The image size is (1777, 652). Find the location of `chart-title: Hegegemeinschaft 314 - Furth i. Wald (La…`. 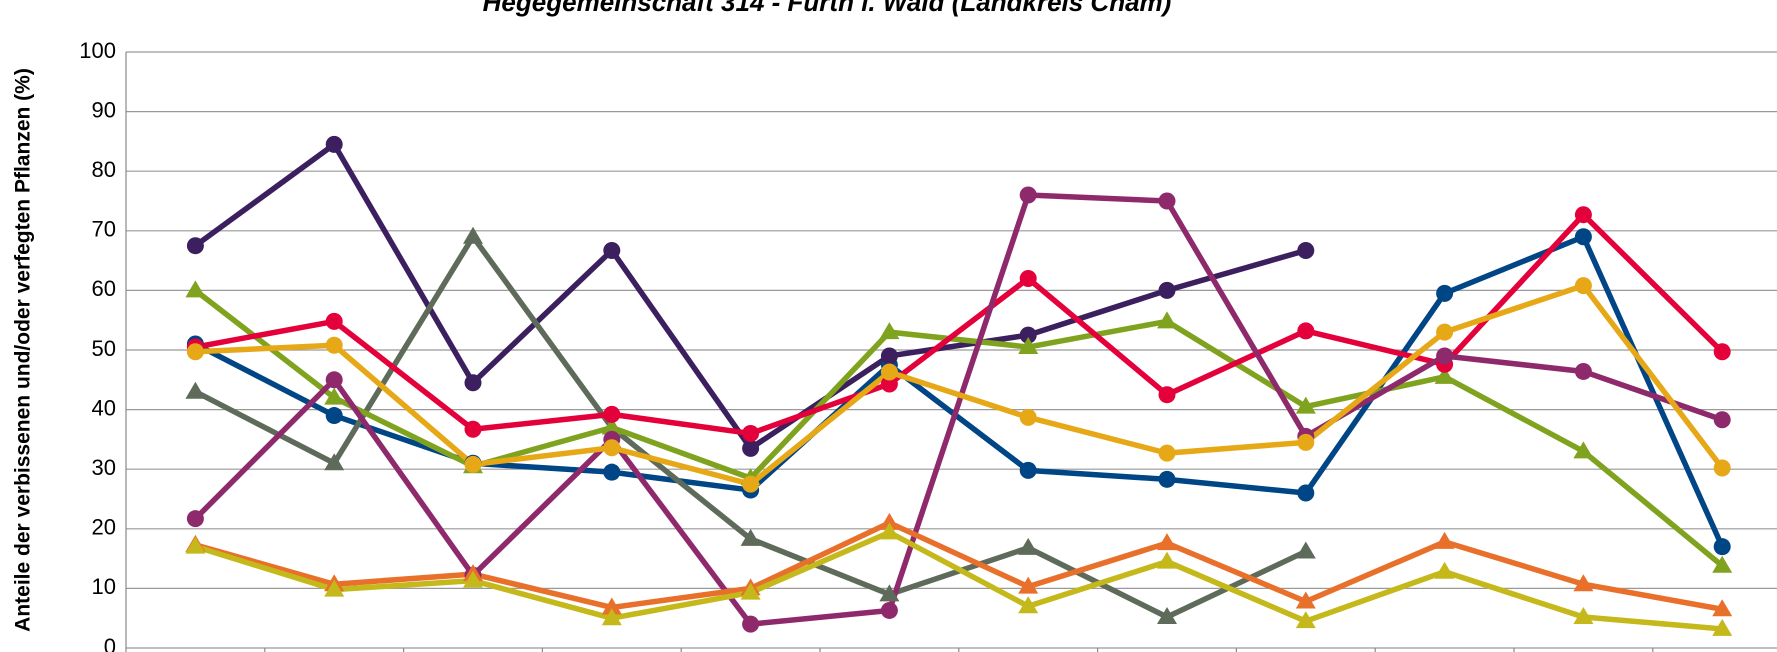

chart-title: Hegegemeinschaft 314 - Furth i. Wald (La… is located at coordinates (827, 8).